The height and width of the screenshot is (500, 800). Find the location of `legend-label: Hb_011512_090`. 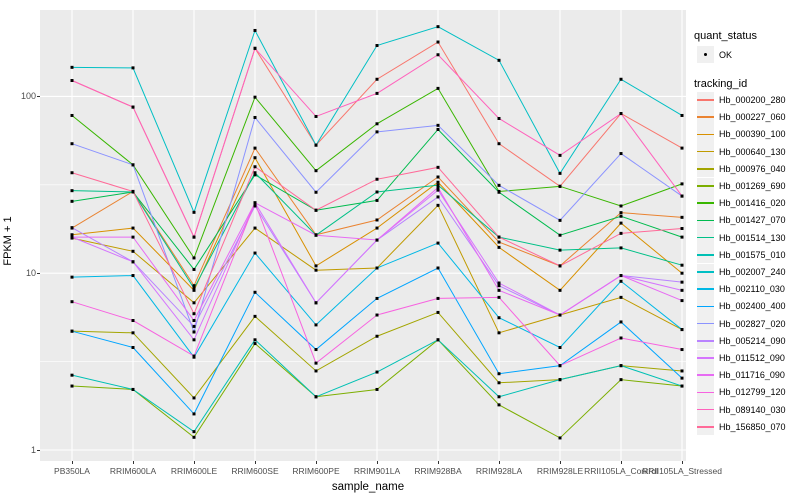

legend-label: Hb_011512_090 is located at coordinates (752, 358).